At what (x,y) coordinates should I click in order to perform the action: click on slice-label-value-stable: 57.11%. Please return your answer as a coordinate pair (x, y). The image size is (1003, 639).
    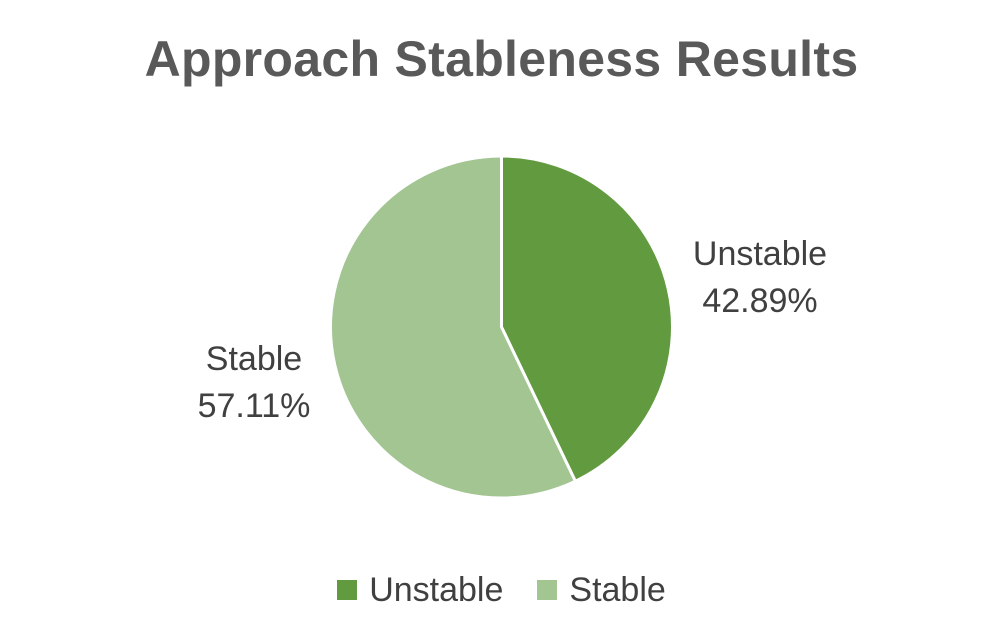
    Looking at the image, I should click on (254, 406).